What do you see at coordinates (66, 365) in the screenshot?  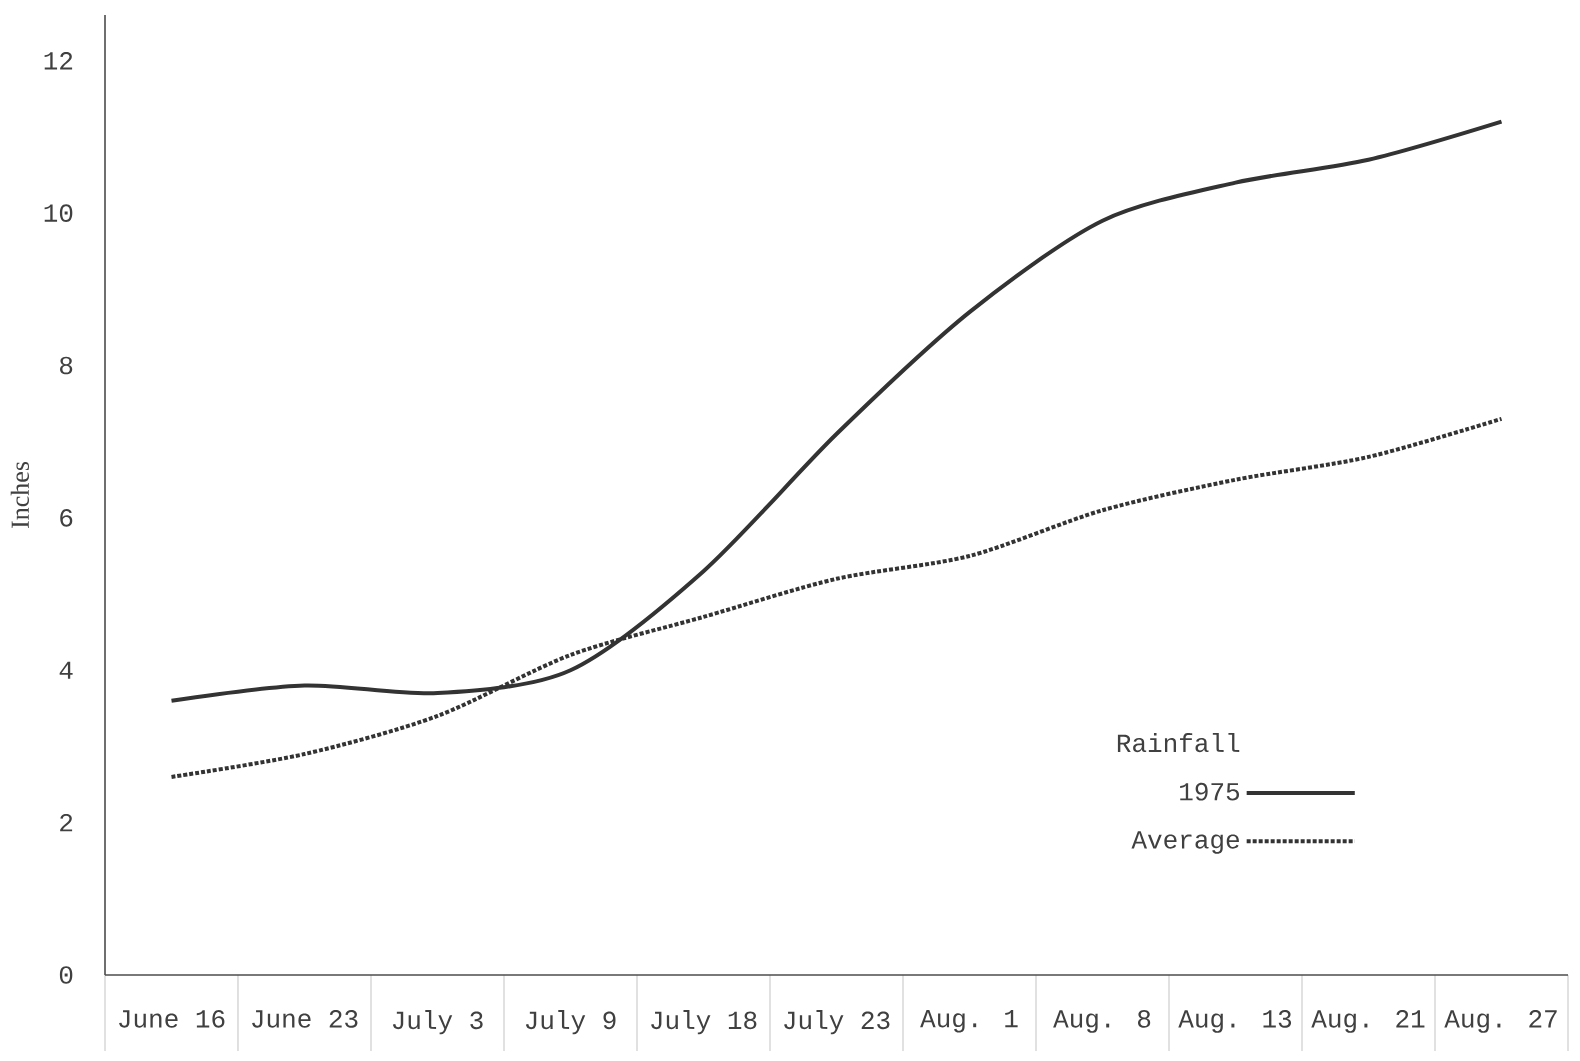 I see `y-tick-label: 8` at bounding box center [66, 365].